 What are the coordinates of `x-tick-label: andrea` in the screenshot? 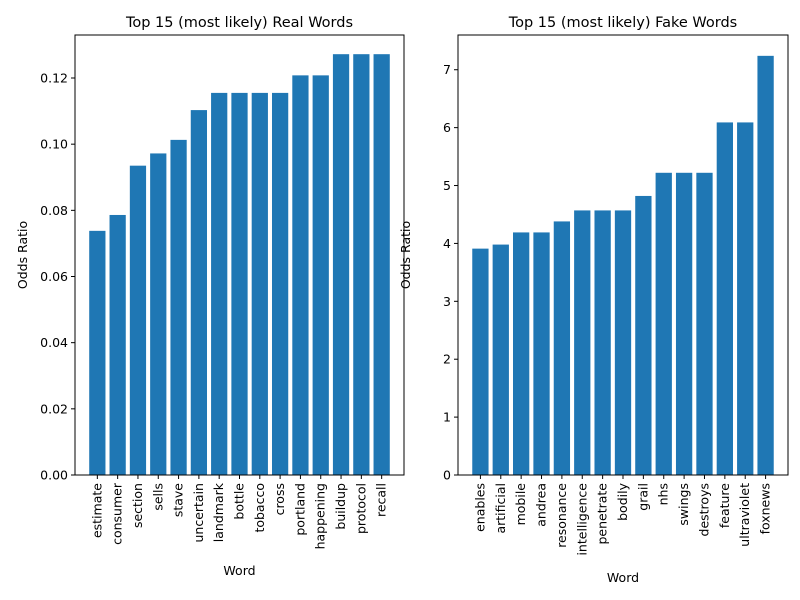 It's located at (541, 505).